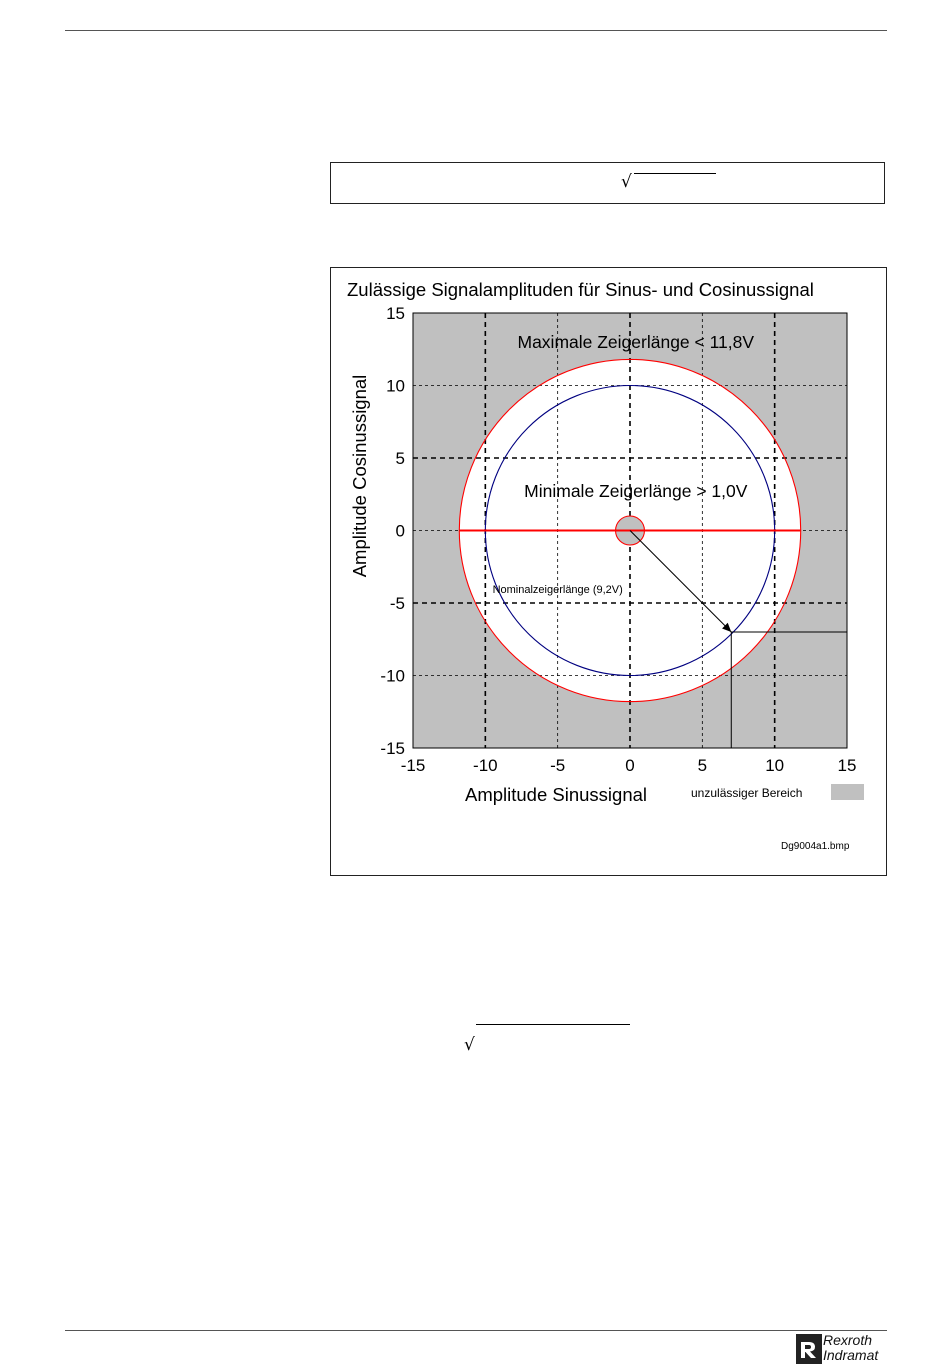 The width and height of the screenshot is (950, 1370). I want to click on x-tick-label: 15, so click(847, 765).